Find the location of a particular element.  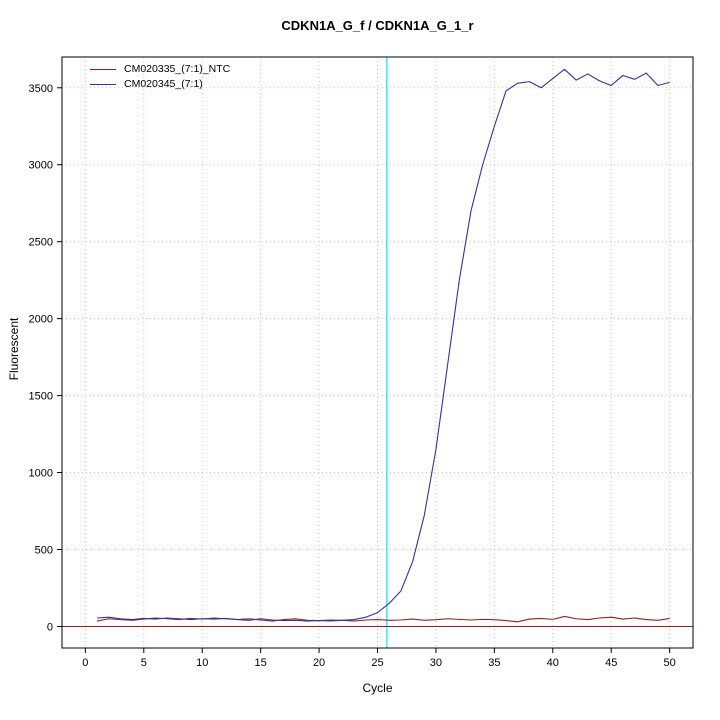

x-tick-label: 50 is located at coordinates (670, 663).